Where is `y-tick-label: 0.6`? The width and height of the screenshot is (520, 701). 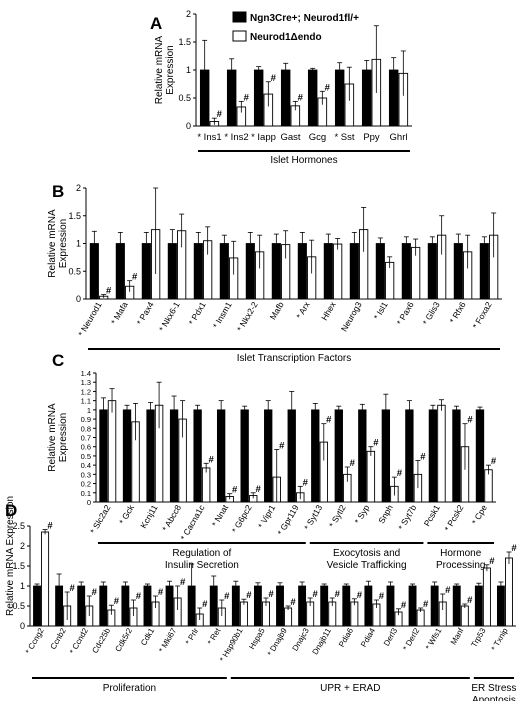
y-tick-label: 0.6 is located at coordinates (86, 447).